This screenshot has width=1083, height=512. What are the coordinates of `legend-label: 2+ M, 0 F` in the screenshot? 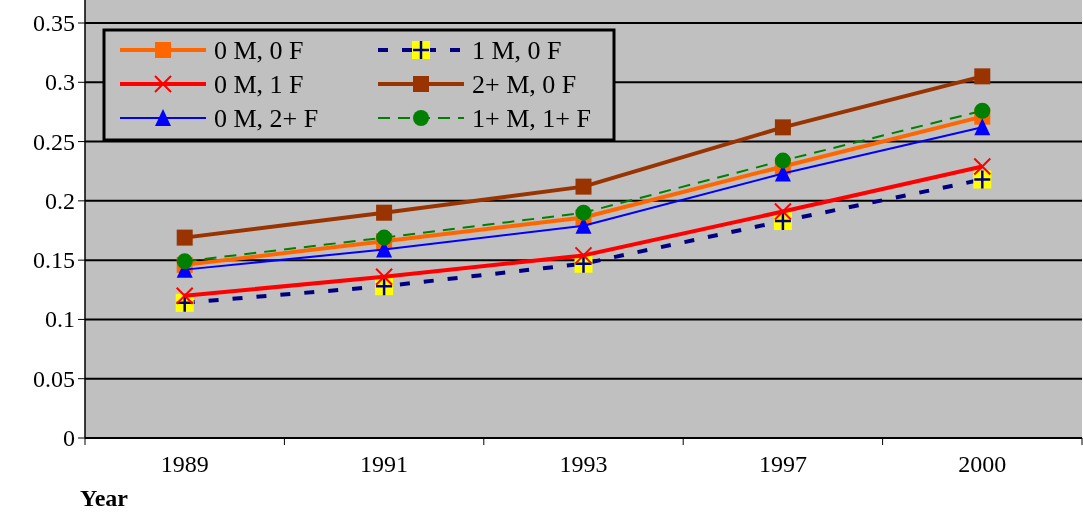 It's located at (524, 84).